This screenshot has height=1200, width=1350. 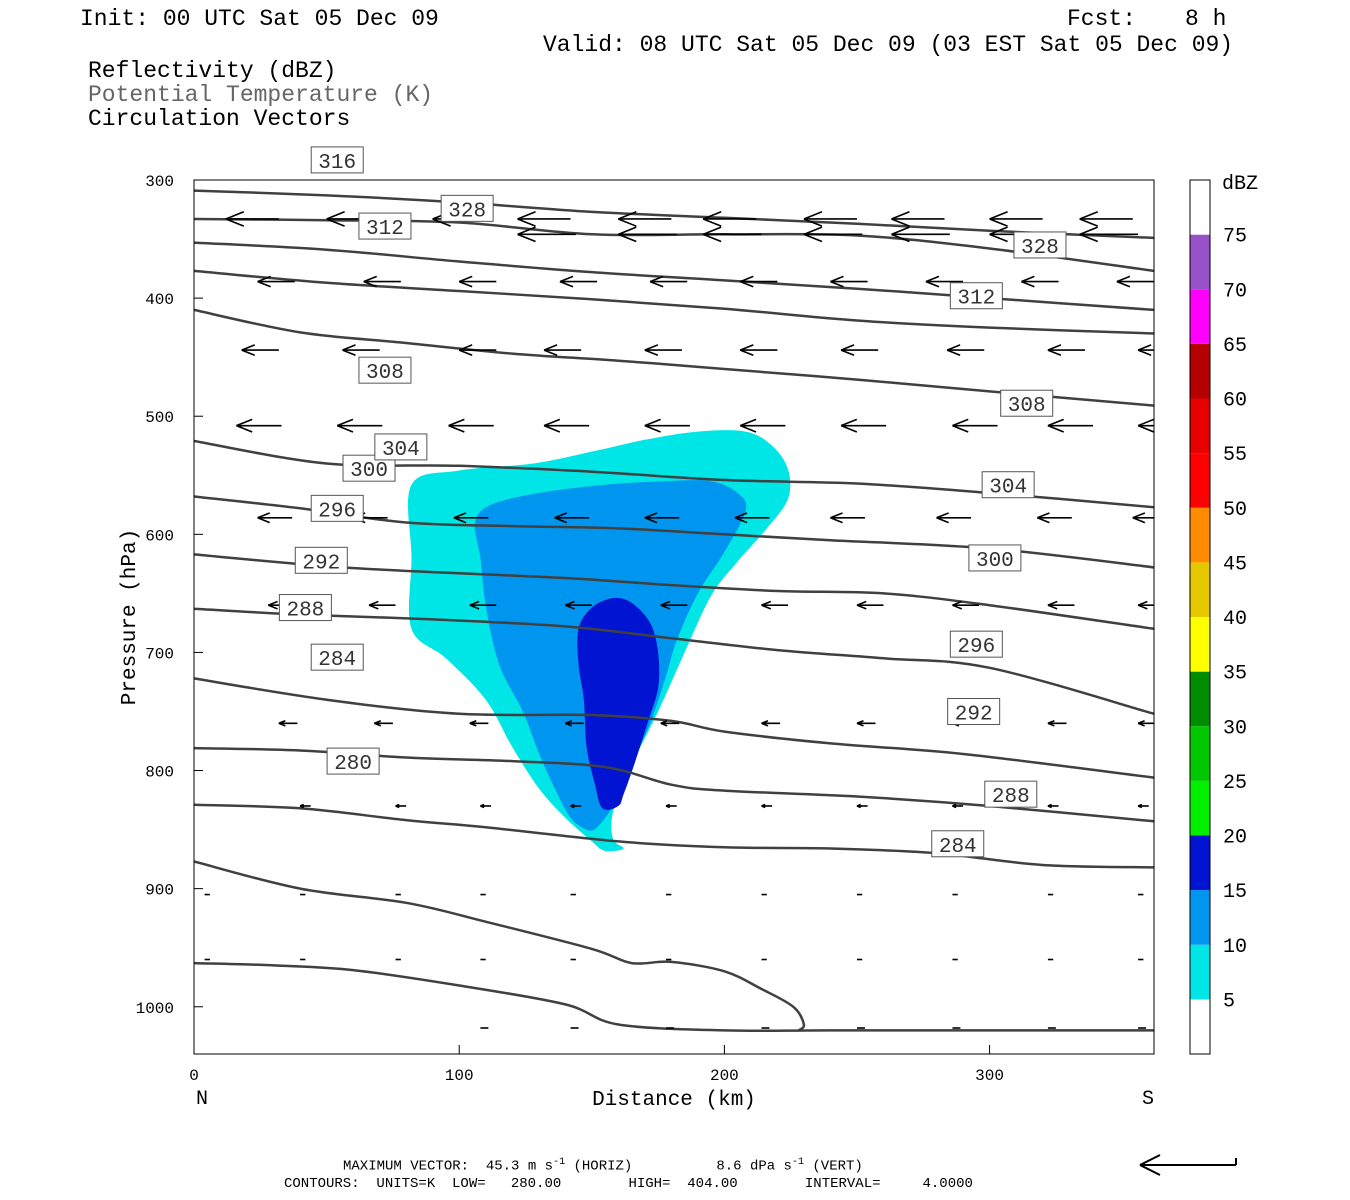 What do you see at coordinates (674, 997) in the screenshot?
I see `theta-contour-surface` at bounding box center [674, 997].